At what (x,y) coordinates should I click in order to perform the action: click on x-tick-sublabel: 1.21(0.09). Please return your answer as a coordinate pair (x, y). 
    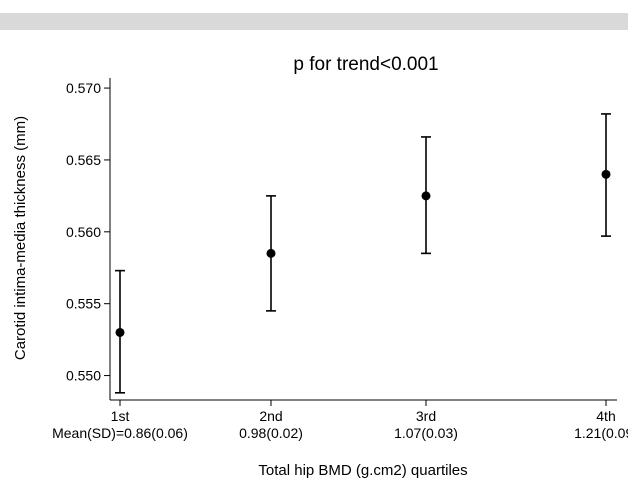
    Looking at the image, I should click on (601, 433).